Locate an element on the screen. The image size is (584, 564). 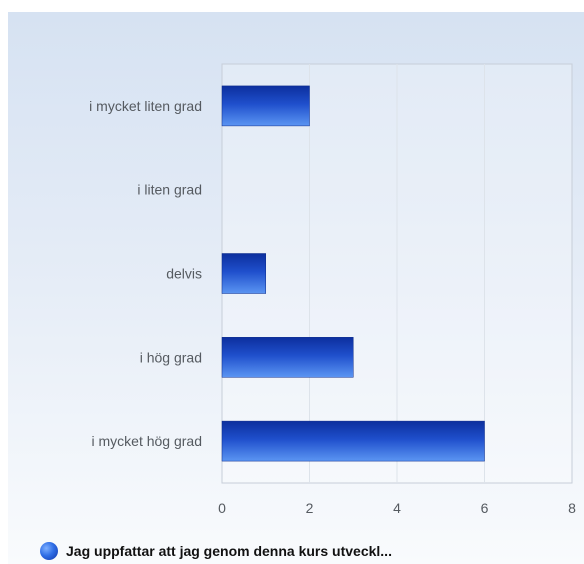
x-tick-label: 4 is located at coordinates (397, 508).